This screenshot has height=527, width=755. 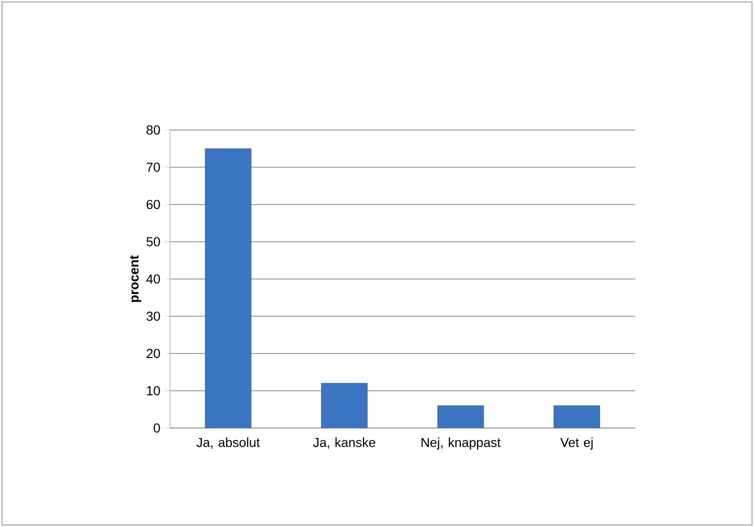 What do you see at coordinates (228, 443) in the screenshot?
I see `x-tick-label: Ja, absolut` at bounding box center [228, 443].